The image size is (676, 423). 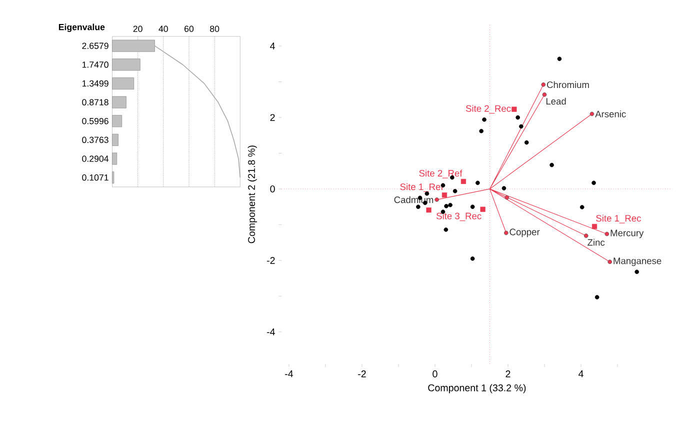 What do you see at coordinates (252, 195) in the screenshot?
I see `y-axis-title: Component 2 (21.8 %)` at bounding box center [252, 195].